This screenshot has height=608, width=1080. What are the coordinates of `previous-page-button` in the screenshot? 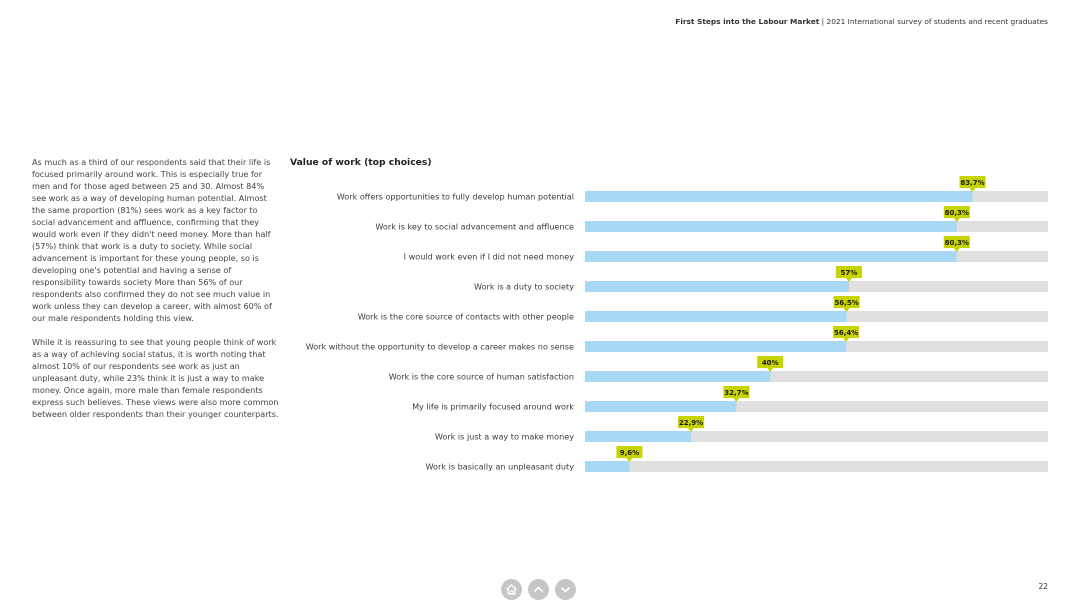 It's located at (538, 589).